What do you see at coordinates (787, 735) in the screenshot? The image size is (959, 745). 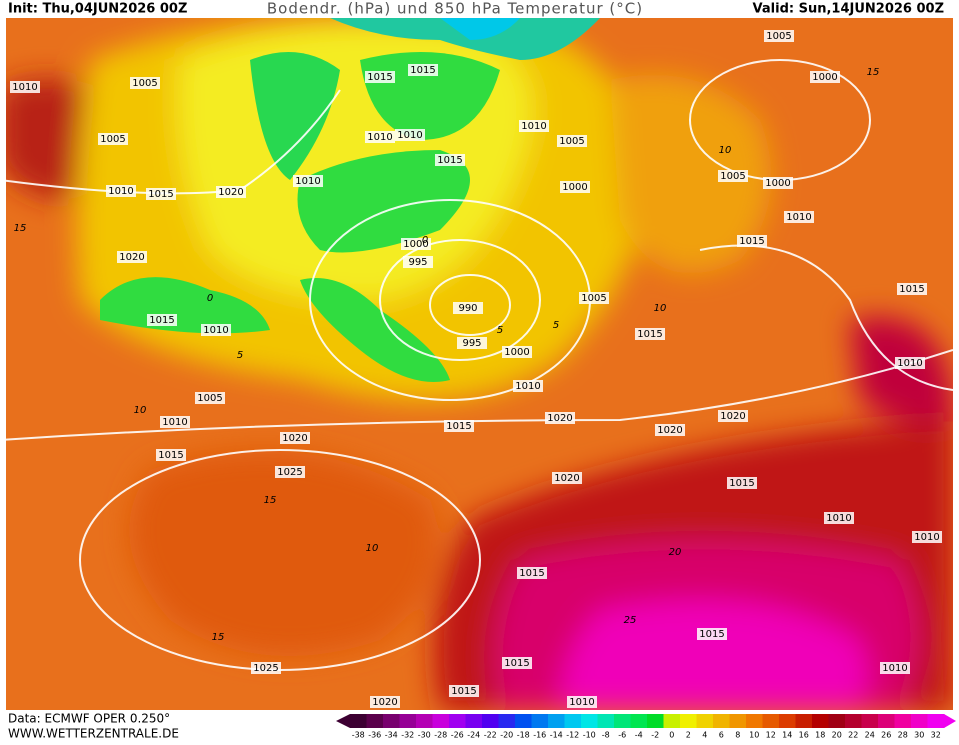 I see `scale-tick-label: 14` at bounding box center [787, 735].